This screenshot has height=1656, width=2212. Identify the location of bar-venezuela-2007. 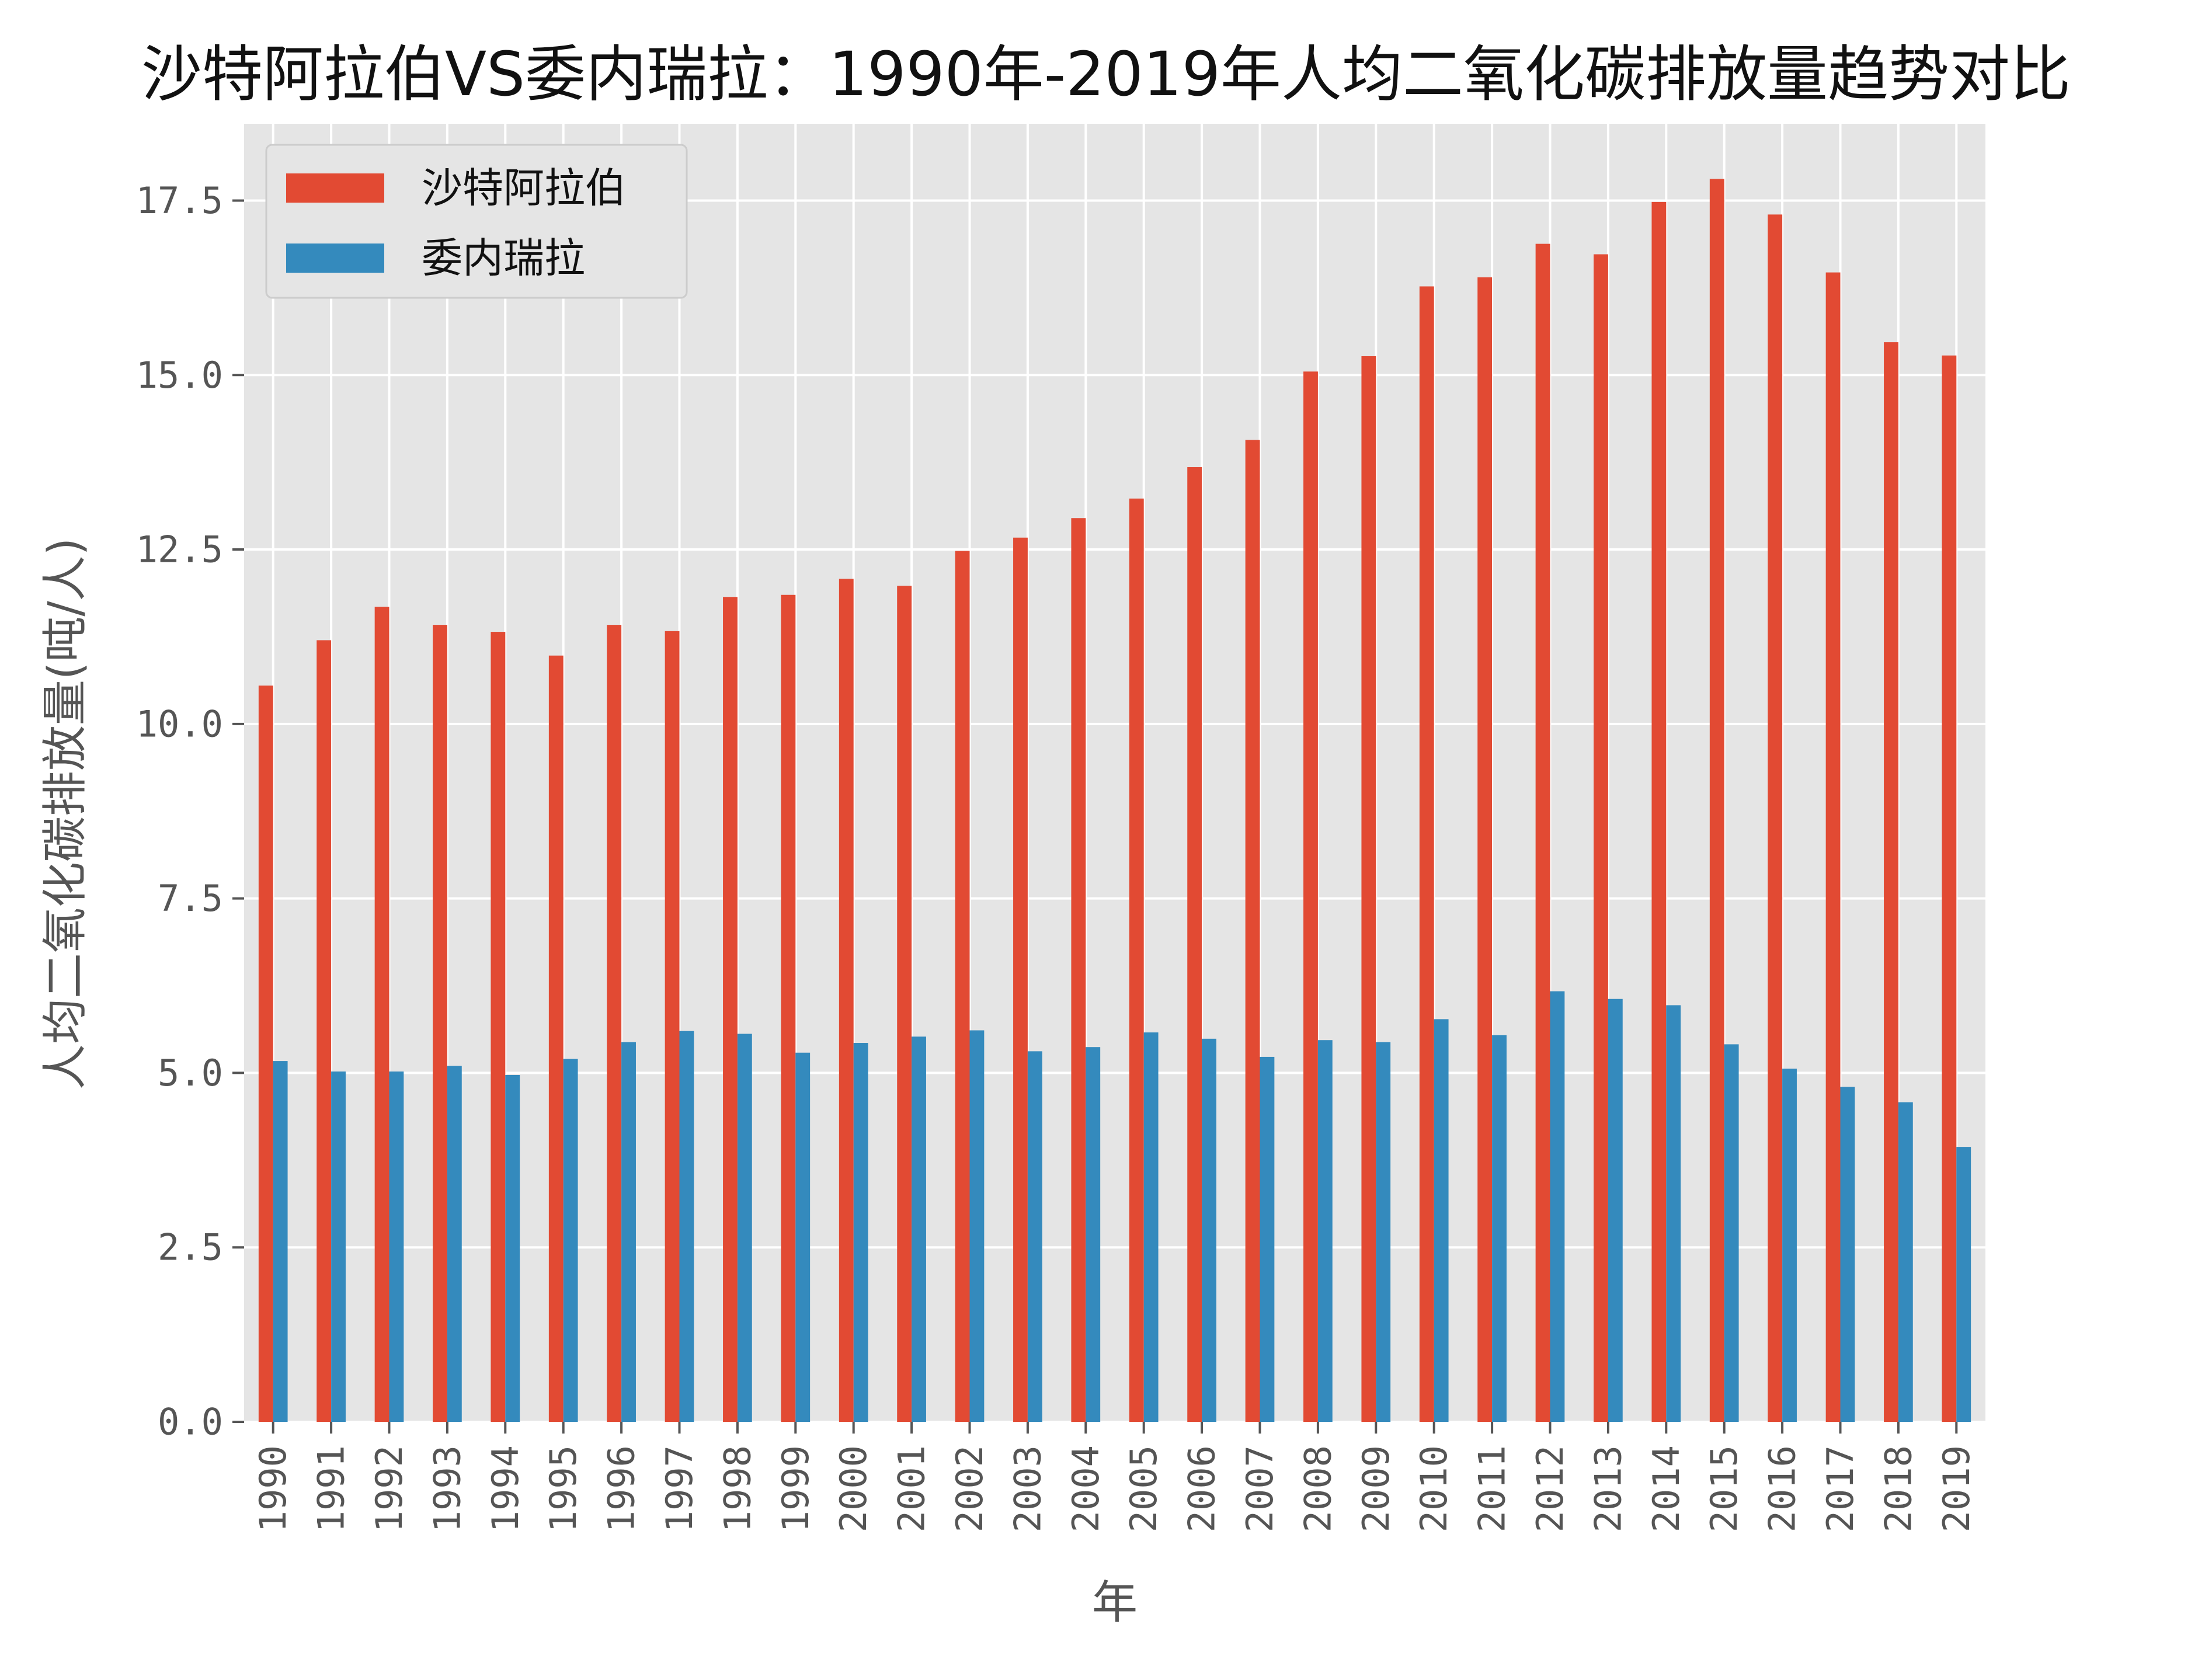
(1267, 1239).